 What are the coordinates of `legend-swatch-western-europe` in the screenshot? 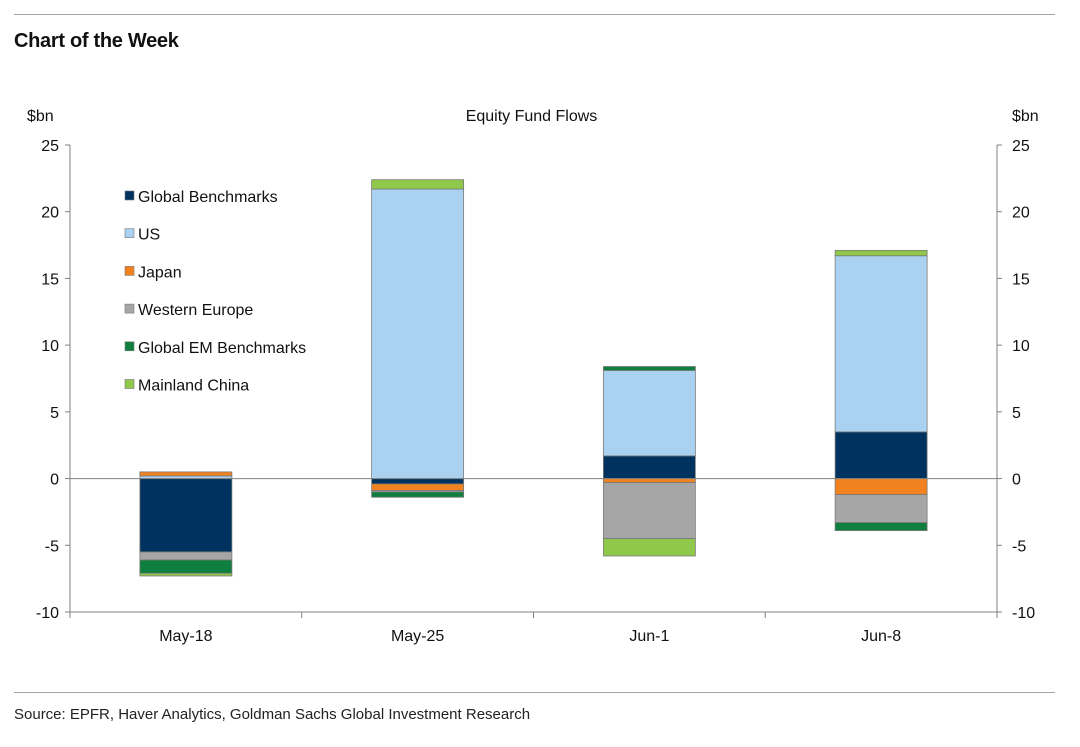 It's located at (129, 308).